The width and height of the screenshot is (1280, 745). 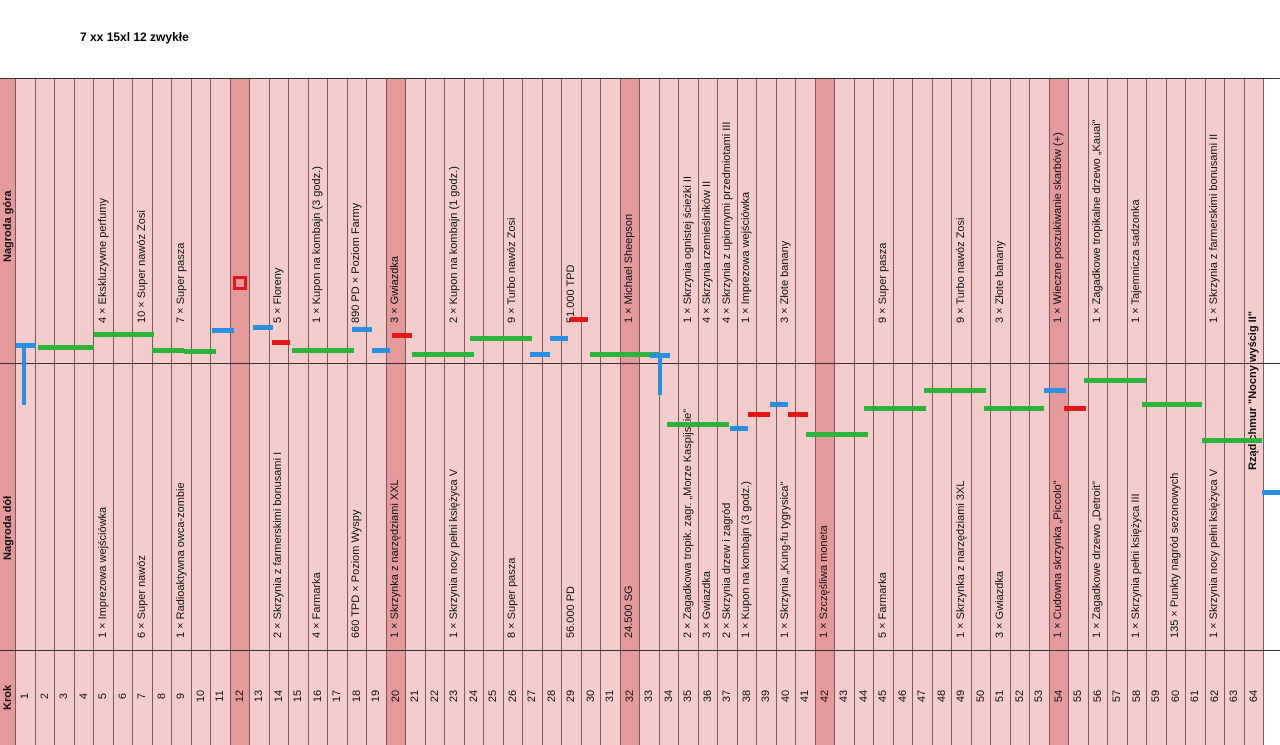 What do you see at coordinates (45, 411) in the screenshot?
I see `step-column: 2` at bounding box center [45, 411].